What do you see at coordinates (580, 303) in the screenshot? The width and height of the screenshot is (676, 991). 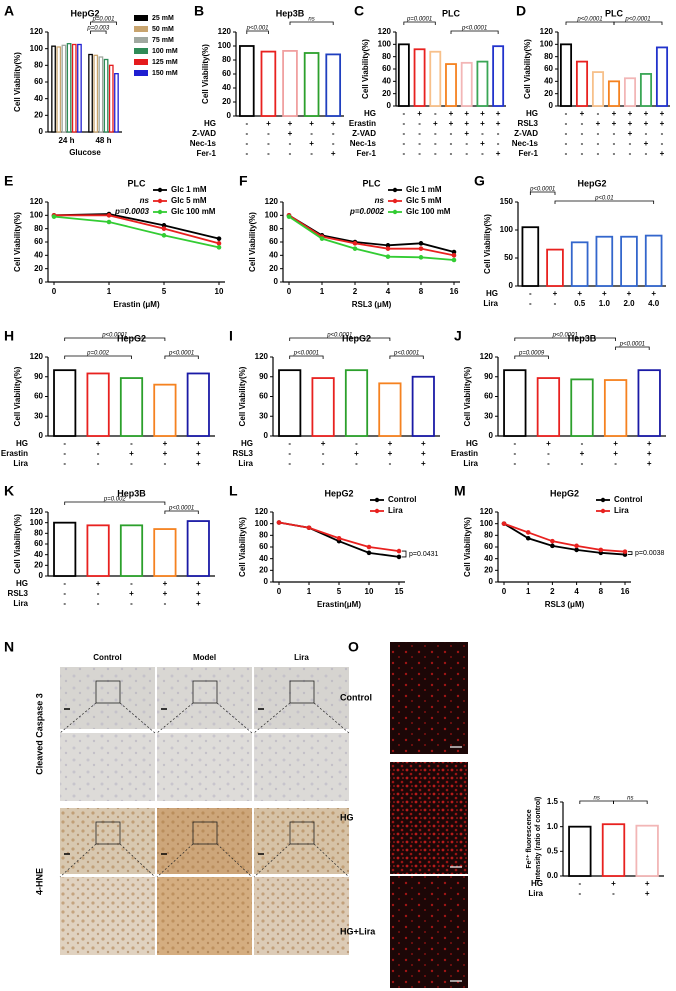 I see `condition-mark: 0.5` at bounding box center [580, 303].